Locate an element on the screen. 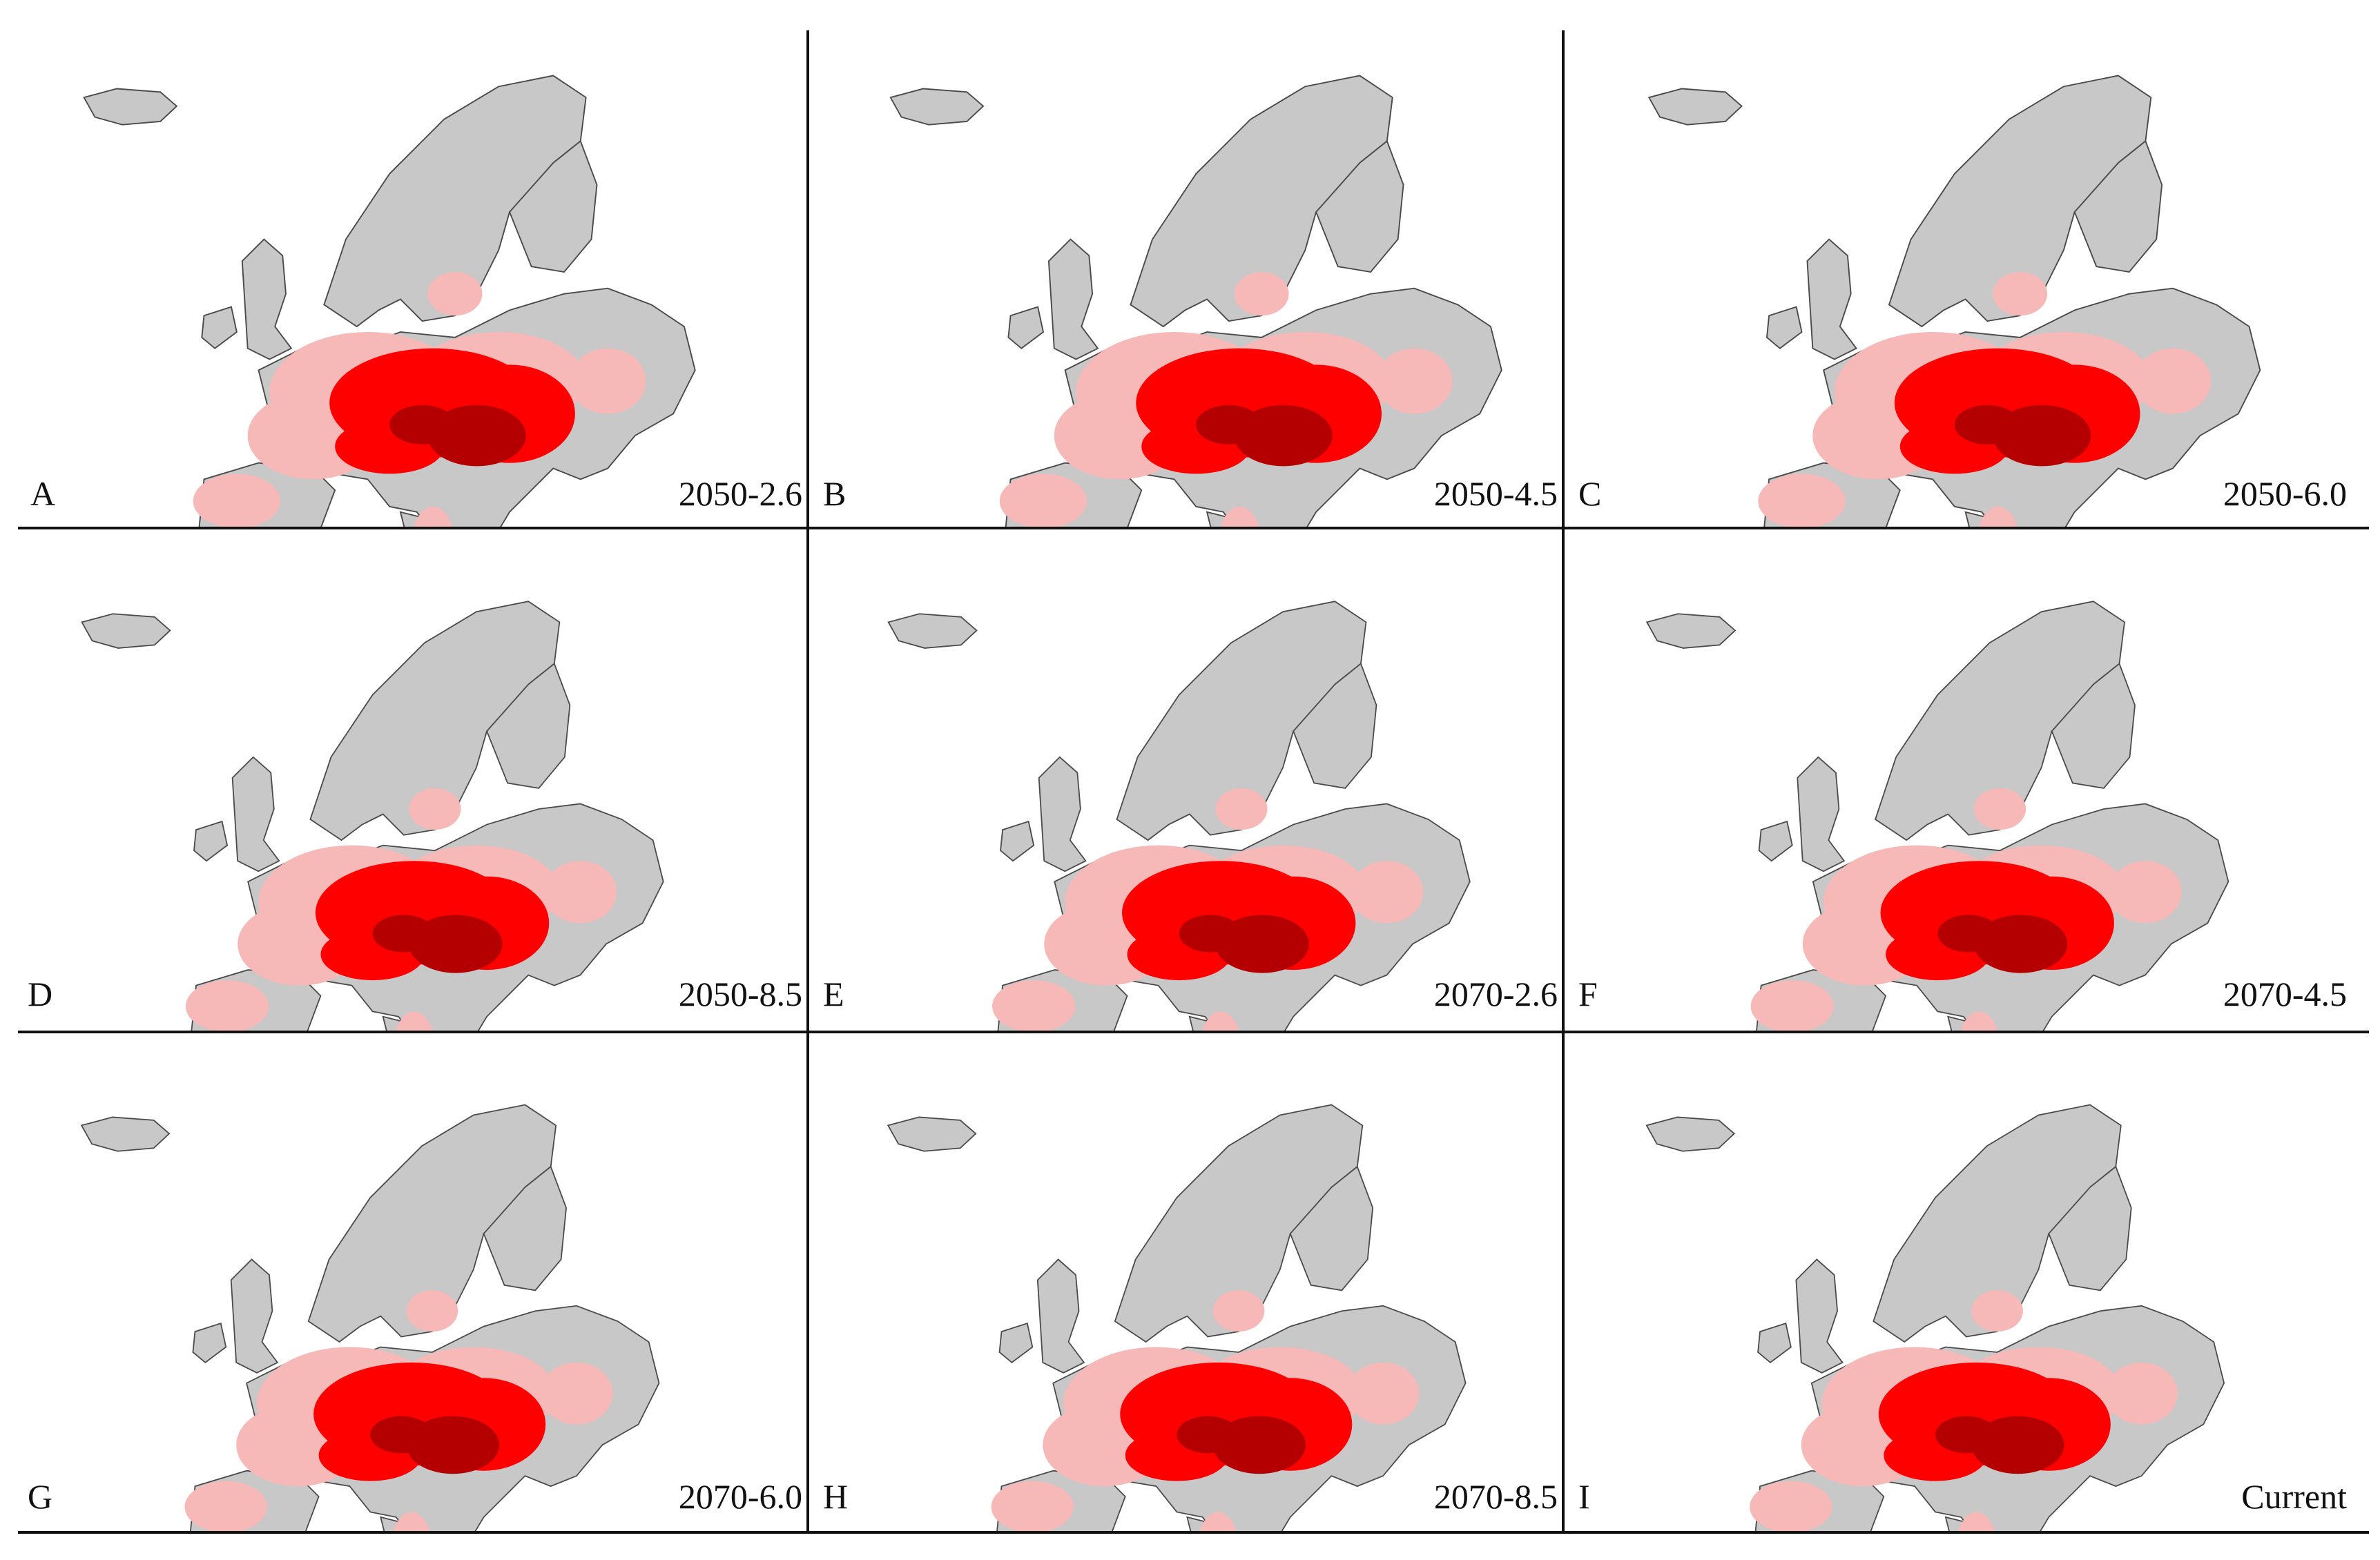 The height and width of the screenshot is (1560, 2380). grid-divider-h2 is located at coordinates (1193, 1032).